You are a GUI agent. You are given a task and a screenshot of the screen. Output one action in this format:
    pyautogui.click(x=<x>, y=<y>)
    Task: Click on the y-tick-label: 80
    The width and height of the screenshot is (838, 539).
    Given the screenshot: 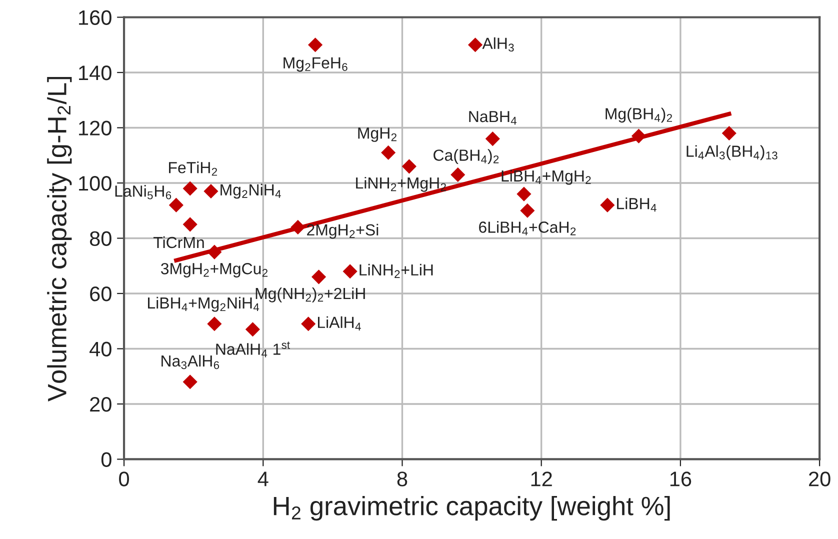 What is the action you would take?
    pyautogui.click(x=101, y=238)
    